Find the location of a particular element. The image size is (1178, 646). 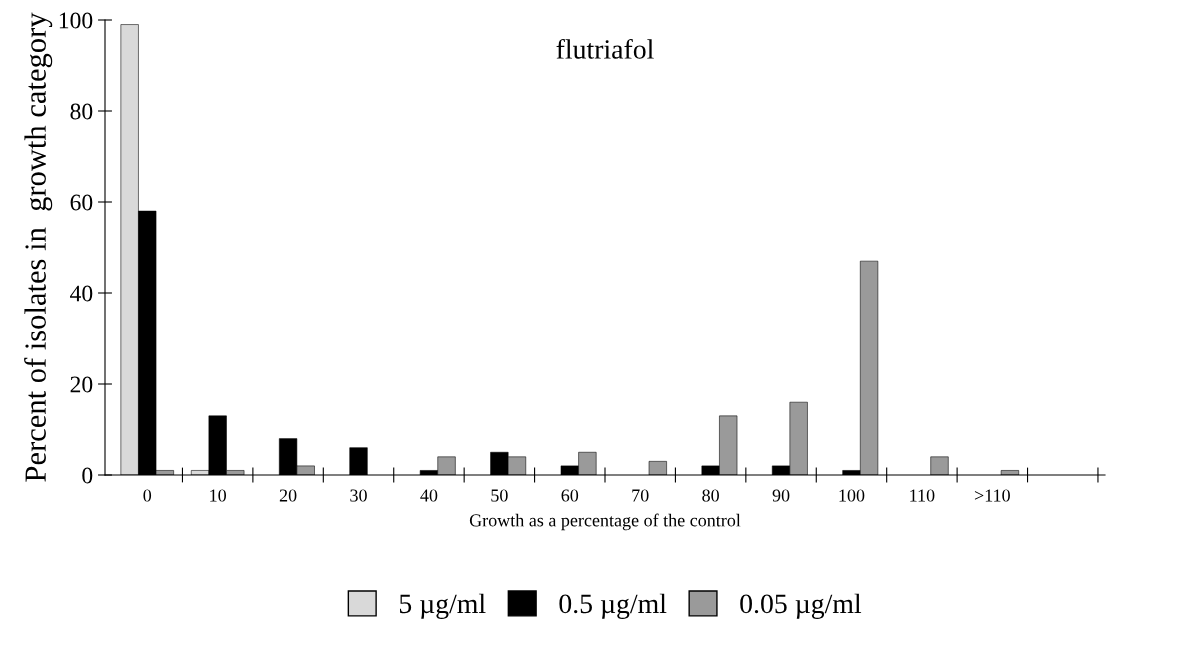

x-tick-label: 60 is located at coordinates (570, 495).